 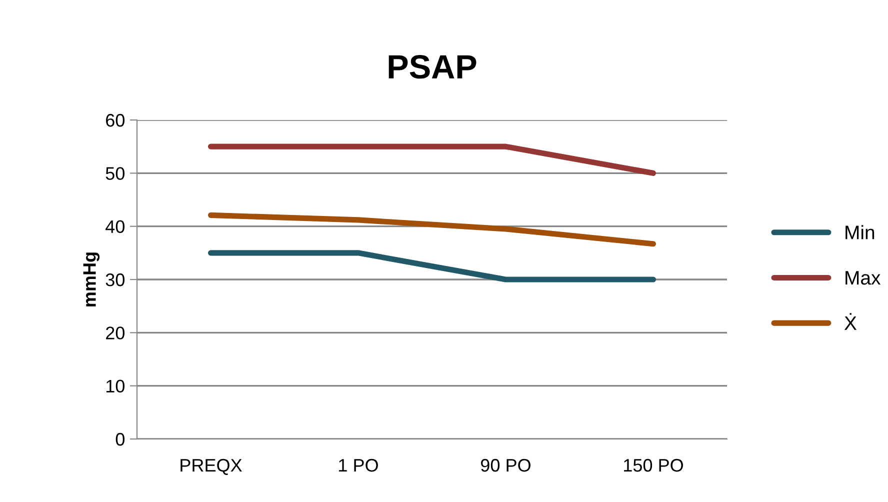 What do you see at coordinates (115, 227) in the screenshot?
I see `y-tick-label: 40` at bounding box center [115, 227].